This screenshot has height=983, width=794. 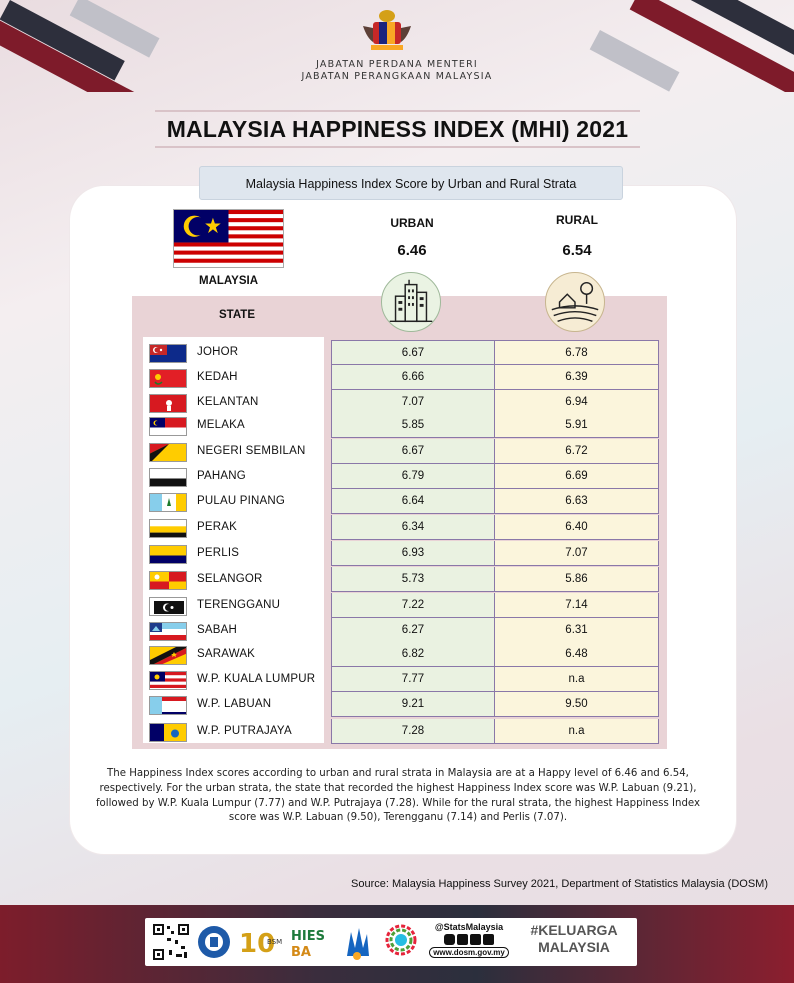 What do you see at coordinates (168, 732) in the screenshot?
I see `w-p-putrajaya-flag-icon` at bounding box center [168, 732].